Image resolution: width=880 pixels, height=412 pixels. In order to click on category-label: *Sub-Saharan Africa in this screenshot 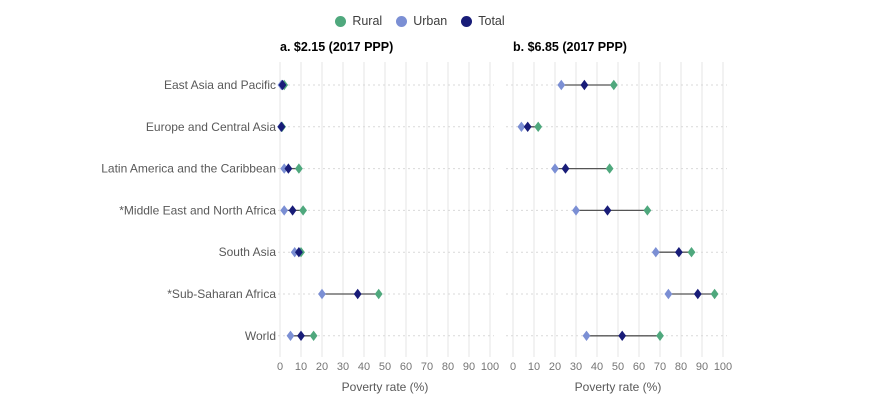, I will do `click(221, 294)`.